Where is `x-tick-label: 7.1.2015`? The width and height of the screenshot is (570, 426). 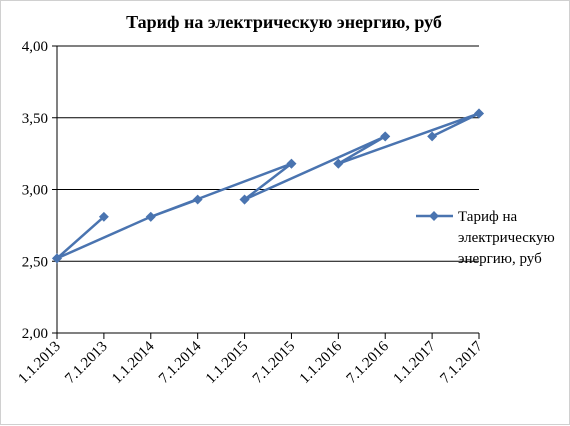
x-tick-label: 7.1.2015 is located at coordinates (274, 363).